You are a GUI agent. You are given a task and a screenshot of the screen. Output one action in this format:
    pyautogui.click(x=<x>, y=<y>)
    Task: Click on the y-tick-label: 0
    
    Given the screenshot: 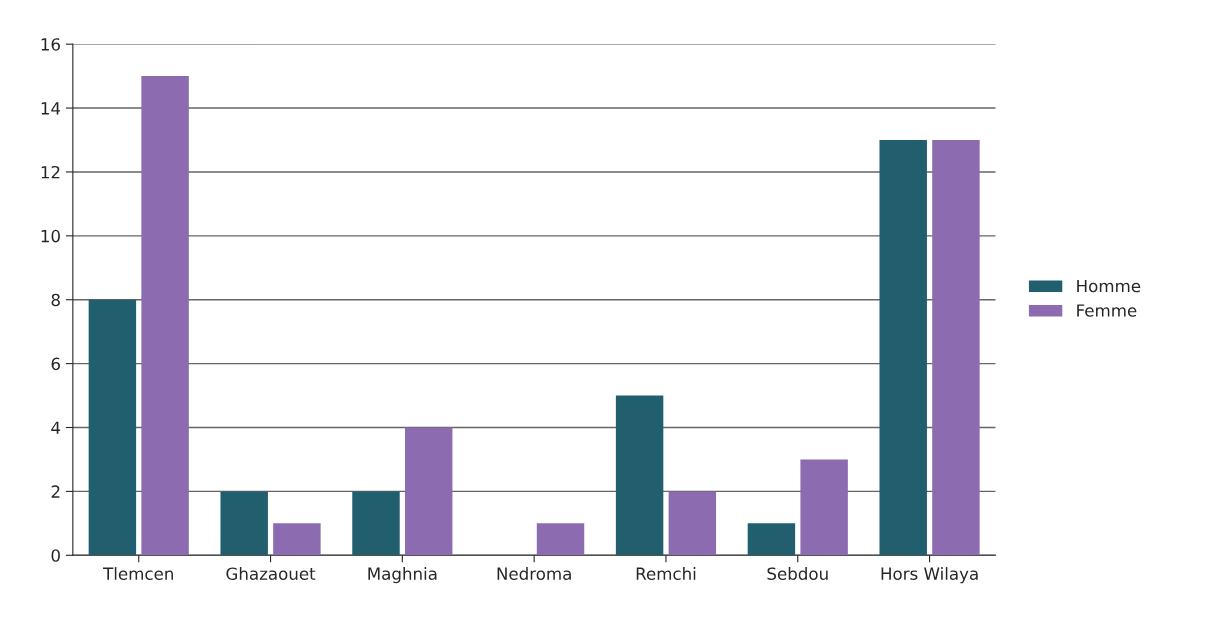 What is the action you would take?
    pyautogui.click(x=55, y=555)
    